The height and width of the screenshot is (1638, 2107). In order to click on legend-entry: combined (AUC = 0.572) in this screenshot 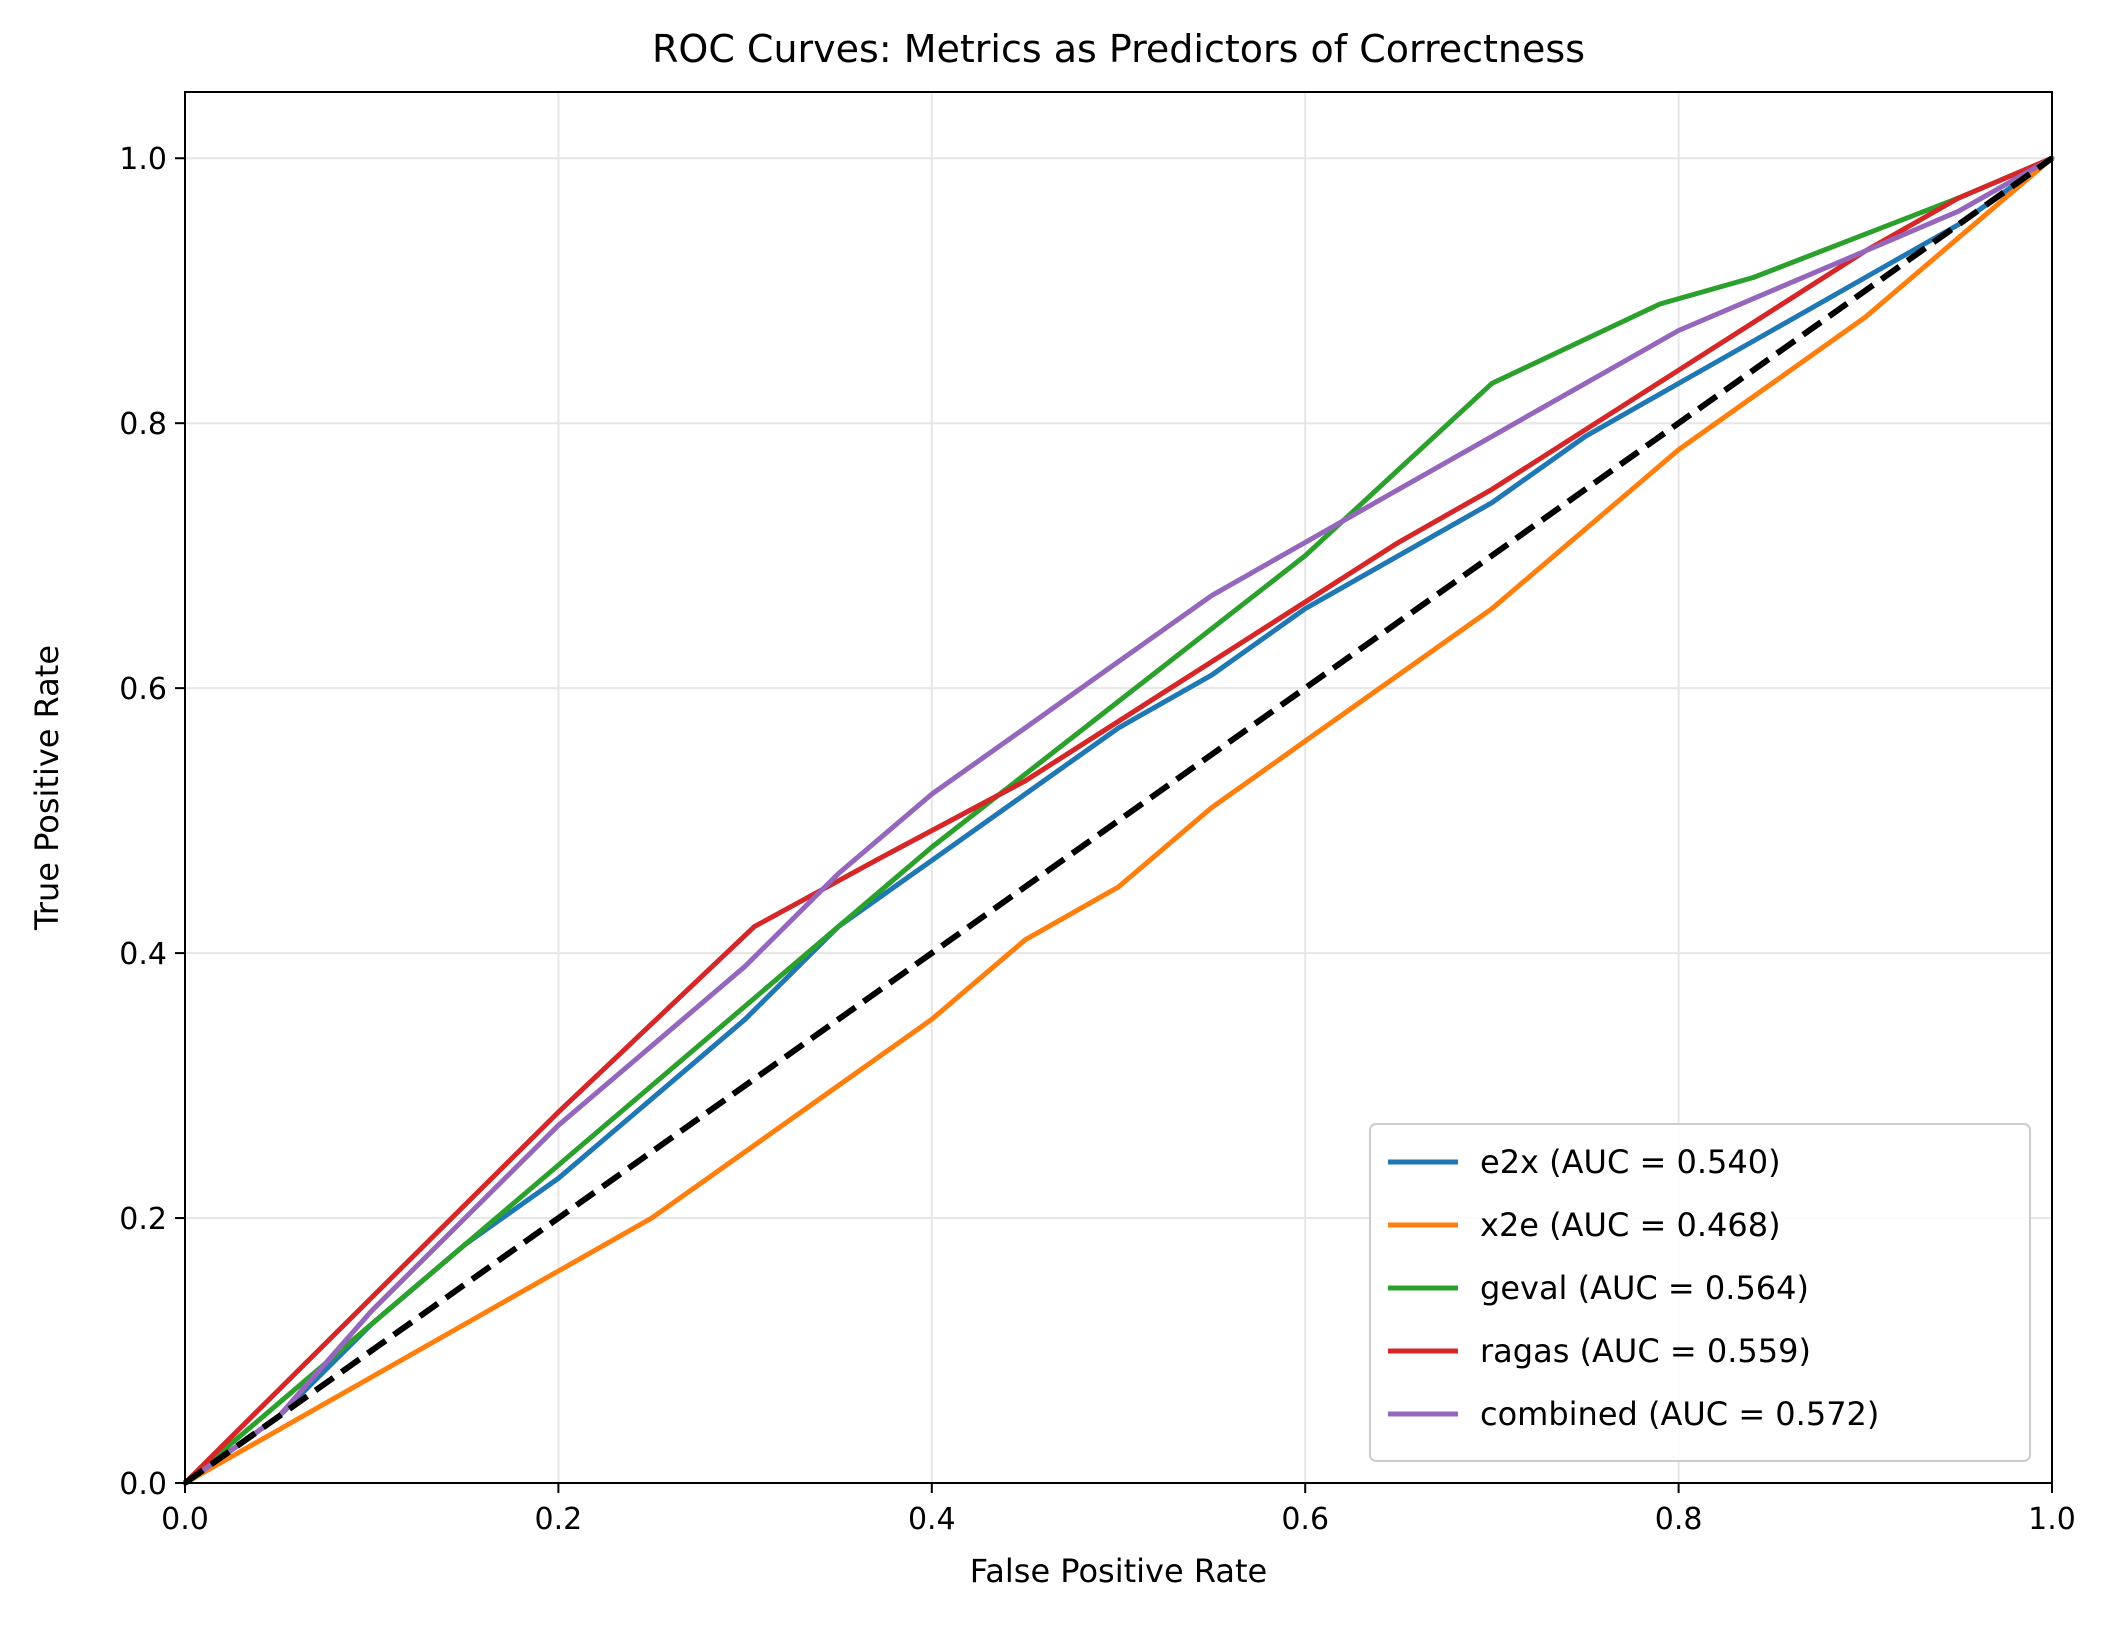, I will do `click(1679, 1414)`.